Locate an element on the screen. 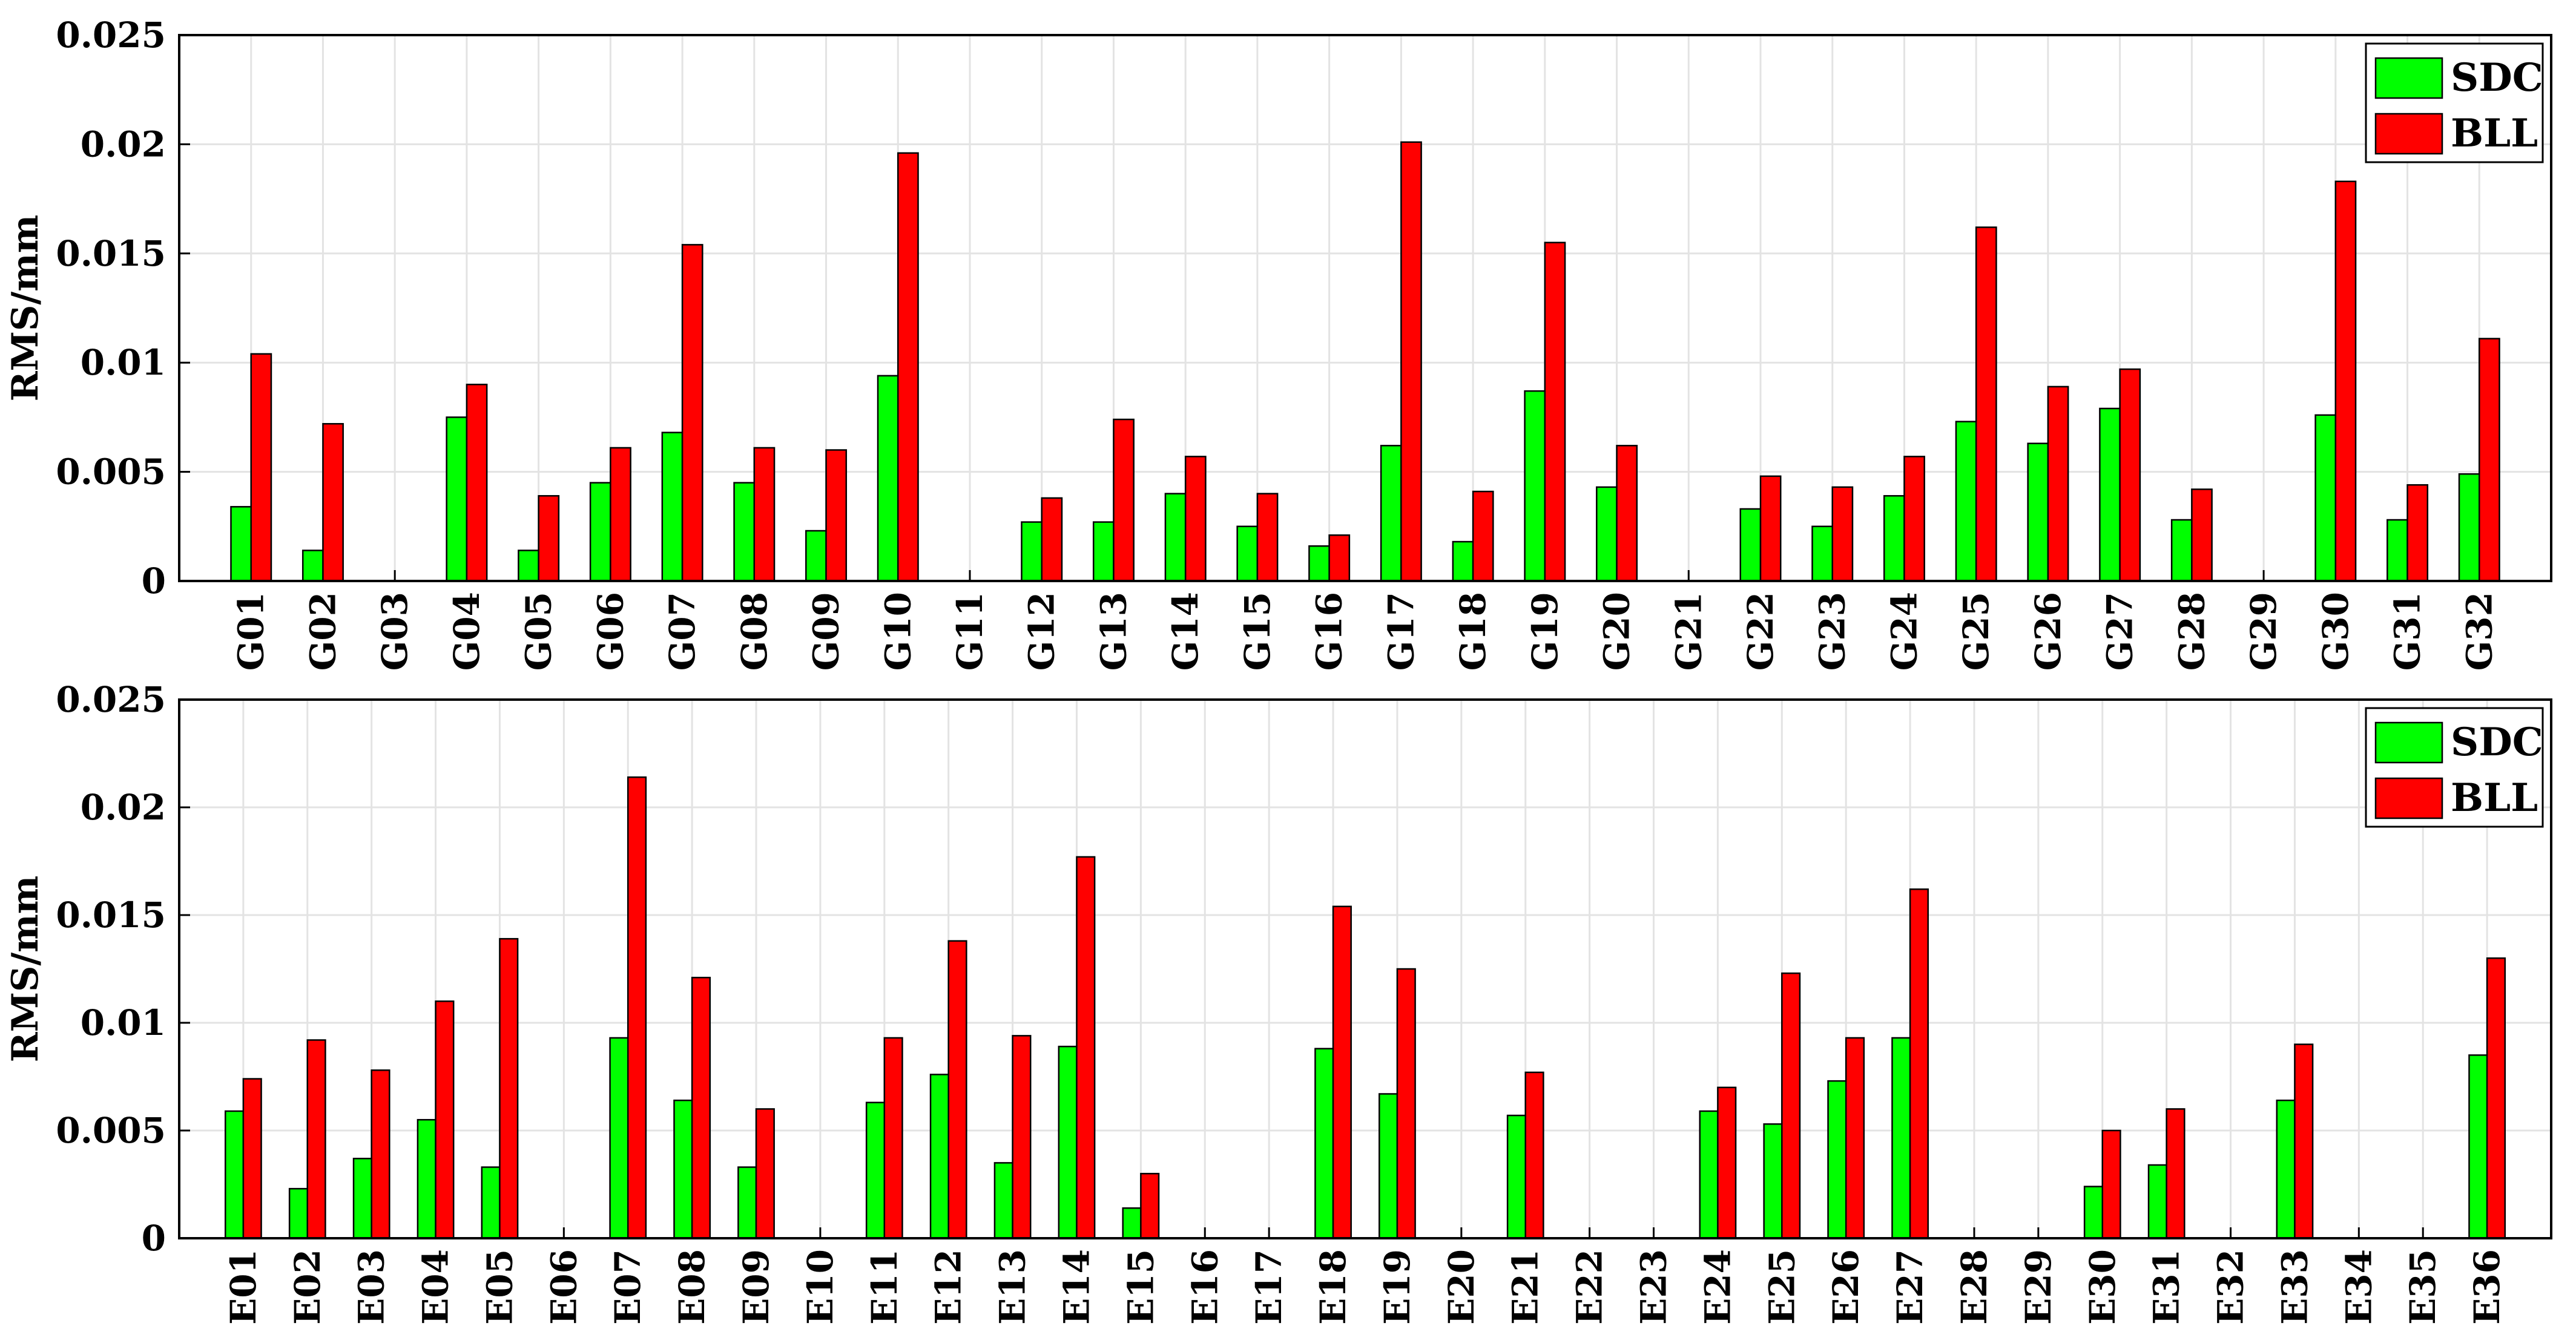 This screenshot has width=2576, height=1326. bar-sdc-g12 is located at coordinates (1032, 551).